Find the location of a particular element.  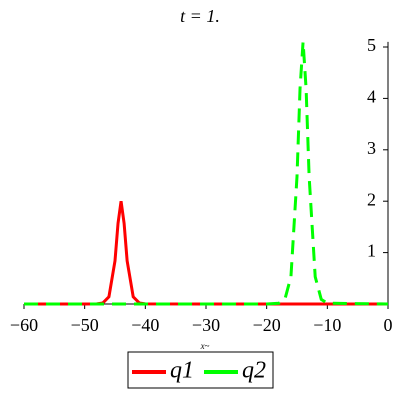

chart-title: t = 1. is located at coordinates (200, 16).